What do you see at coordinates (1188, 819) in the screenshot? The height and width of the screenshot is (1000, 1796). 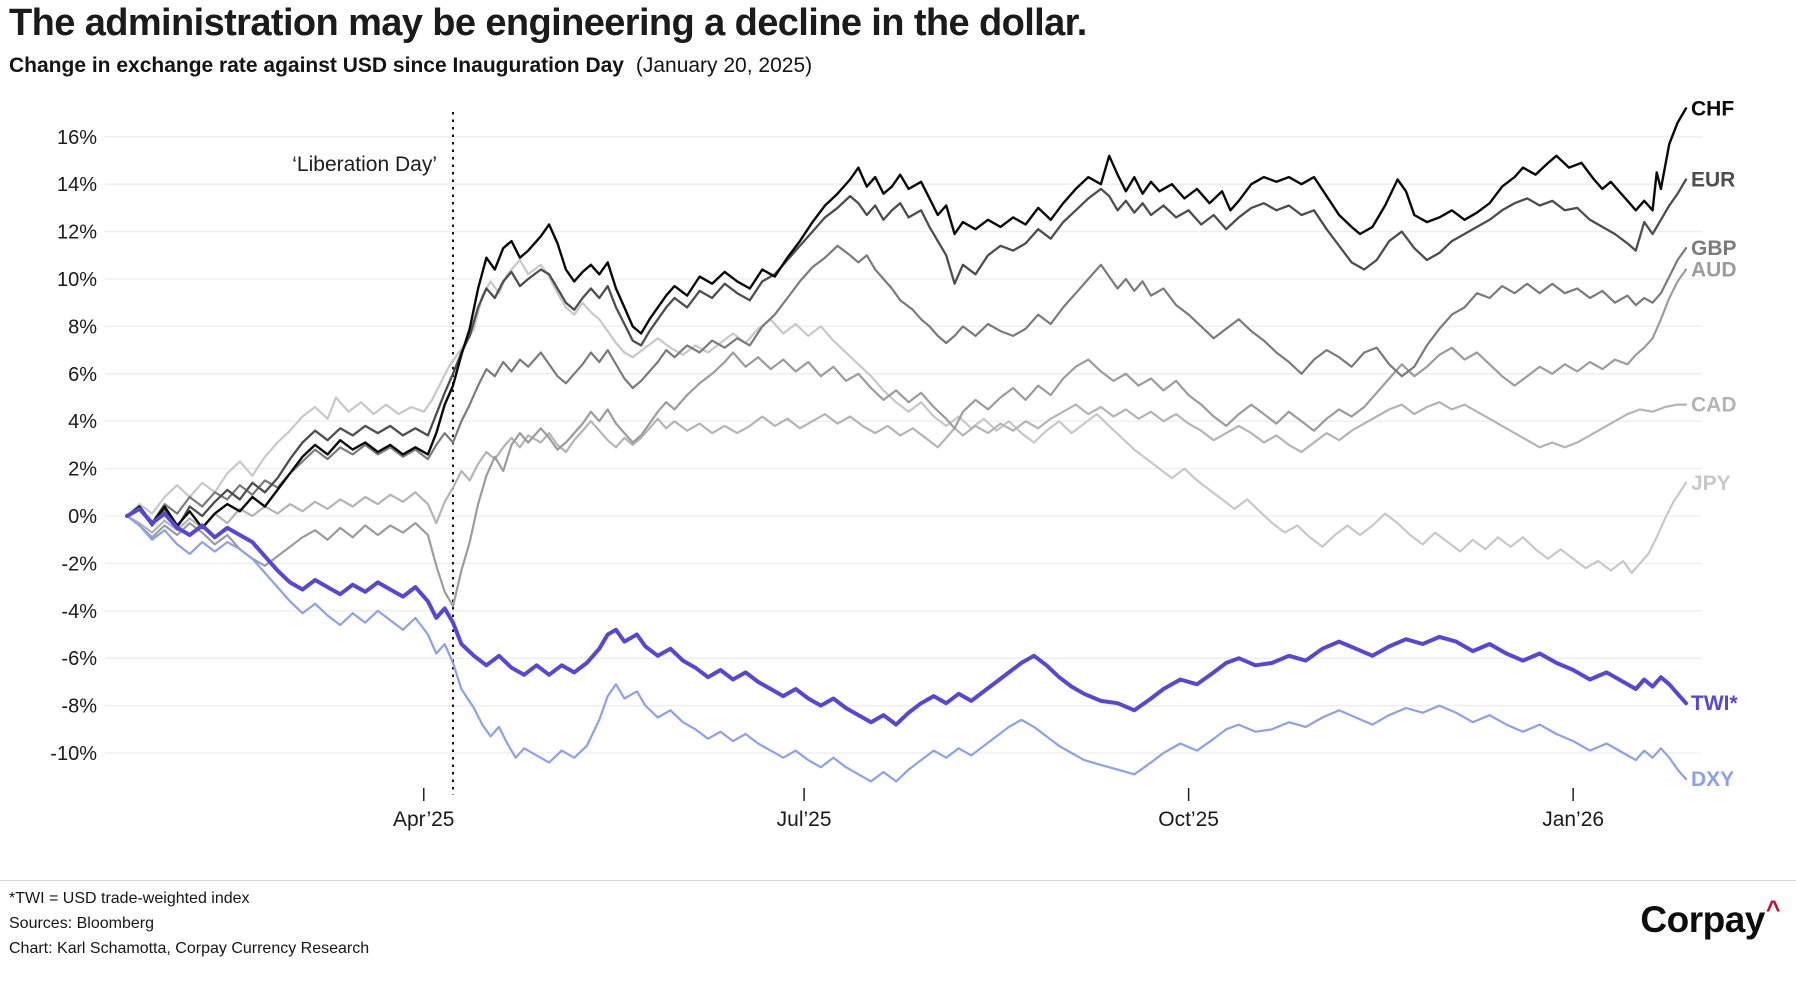 I see `x-tick-label: Oct’25` at bounding box center [1188, 819].